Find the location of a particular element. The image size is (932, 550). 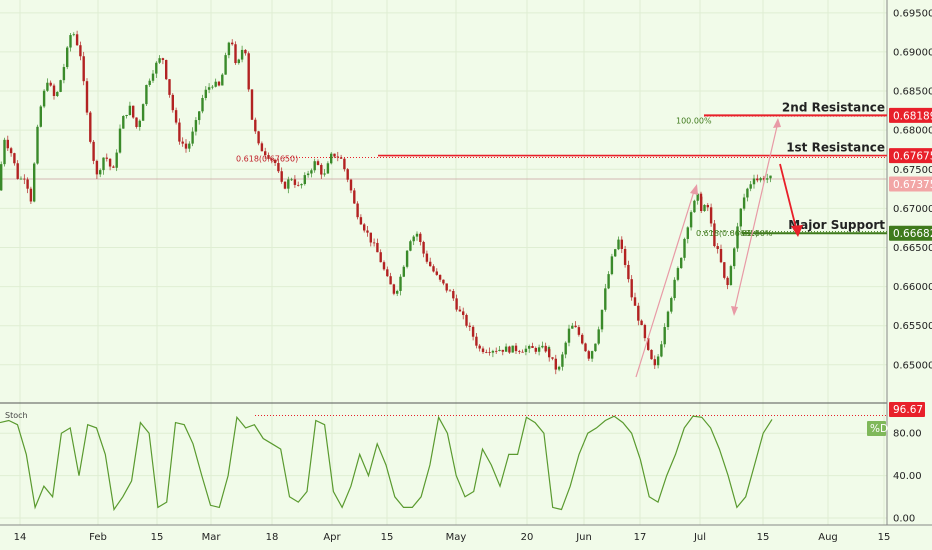

time-tick-label: Jul is located at coordinates (699, 537).